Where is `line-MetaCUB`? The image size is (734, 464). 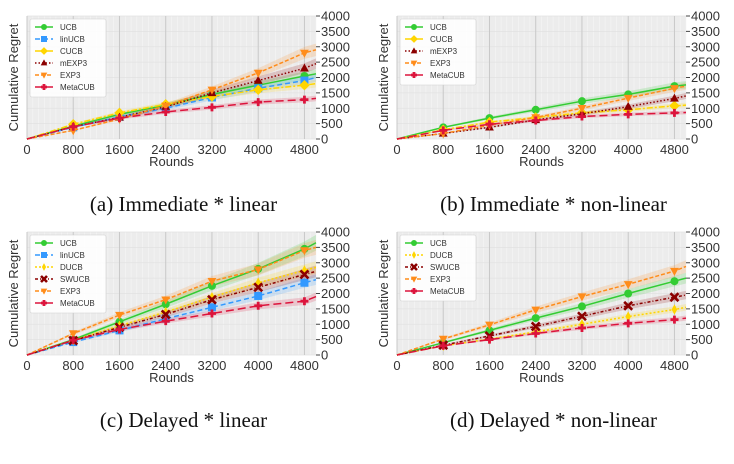
line-MetaCUB is located at coordinates (541, 336).